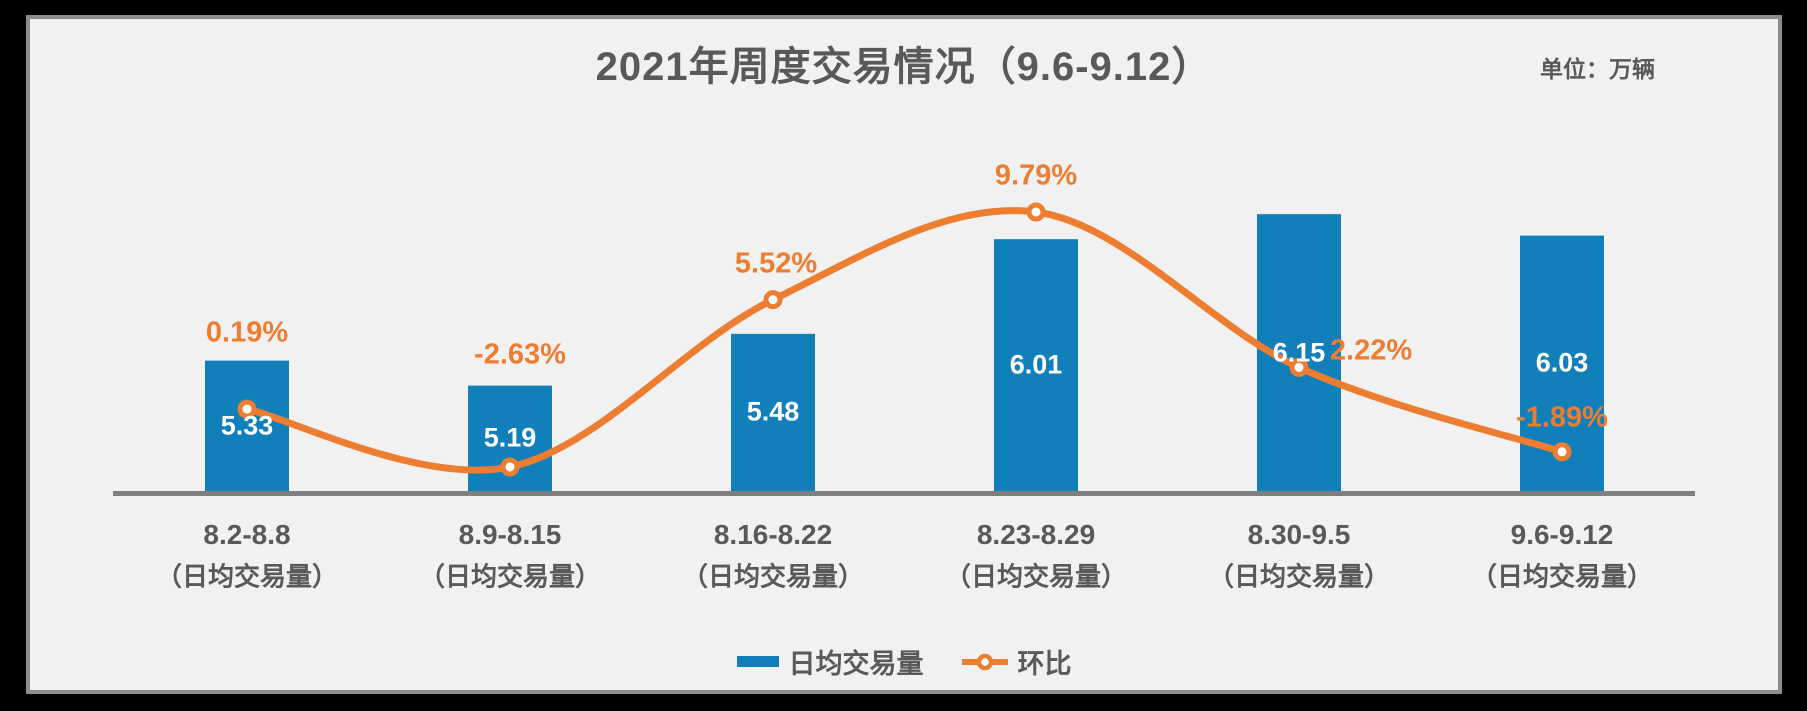 The image size is (1807, 711). What do you see at coordinates (984, 661) in the screenshot?
I see `line-series-marker-icon` at bounding box center [984, 661].